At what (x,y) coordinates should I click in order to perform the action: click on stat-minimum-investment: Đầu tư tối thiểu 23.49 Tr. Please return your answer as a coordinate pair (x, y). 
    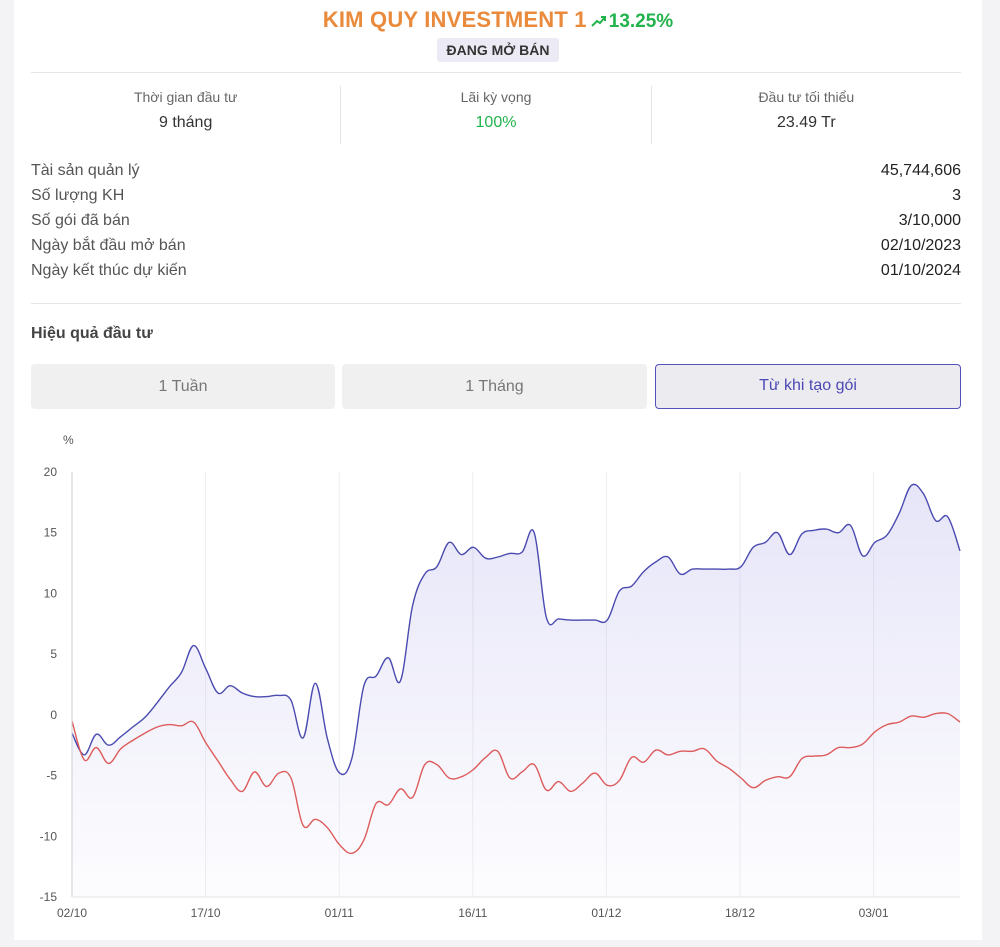
    Looking at the image, I should click on (805, 115).